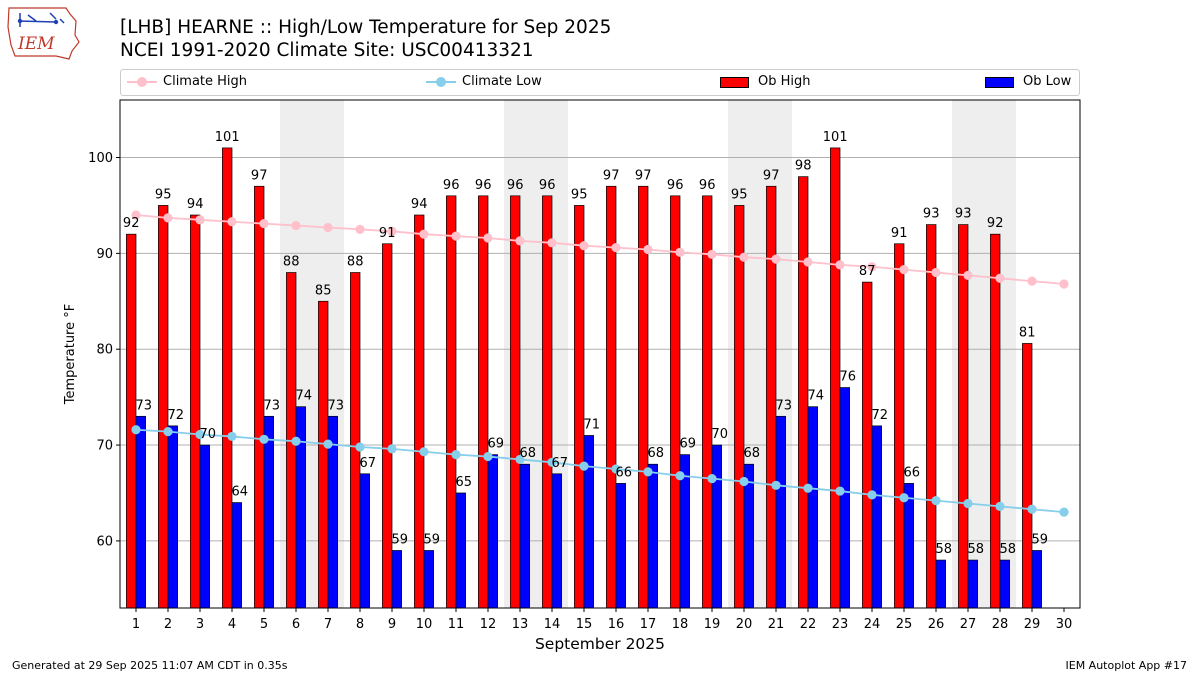 The image size is (1200, 675). What do you see at coordinates (520, 624) in the screenshot?
I see `x-tick-label: 13` at bounding box center [520, 624].